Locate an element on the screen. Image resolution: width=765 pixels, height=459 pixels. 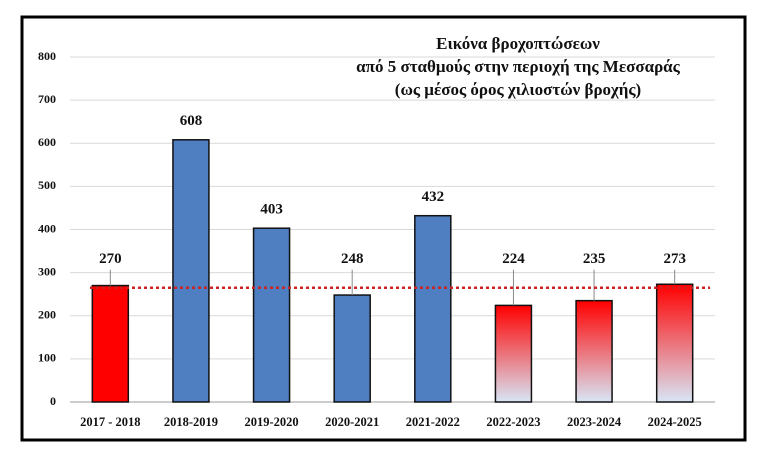
chart-title: Εικόνα βροχοπτώσεων is located at coordinates (518, 43).